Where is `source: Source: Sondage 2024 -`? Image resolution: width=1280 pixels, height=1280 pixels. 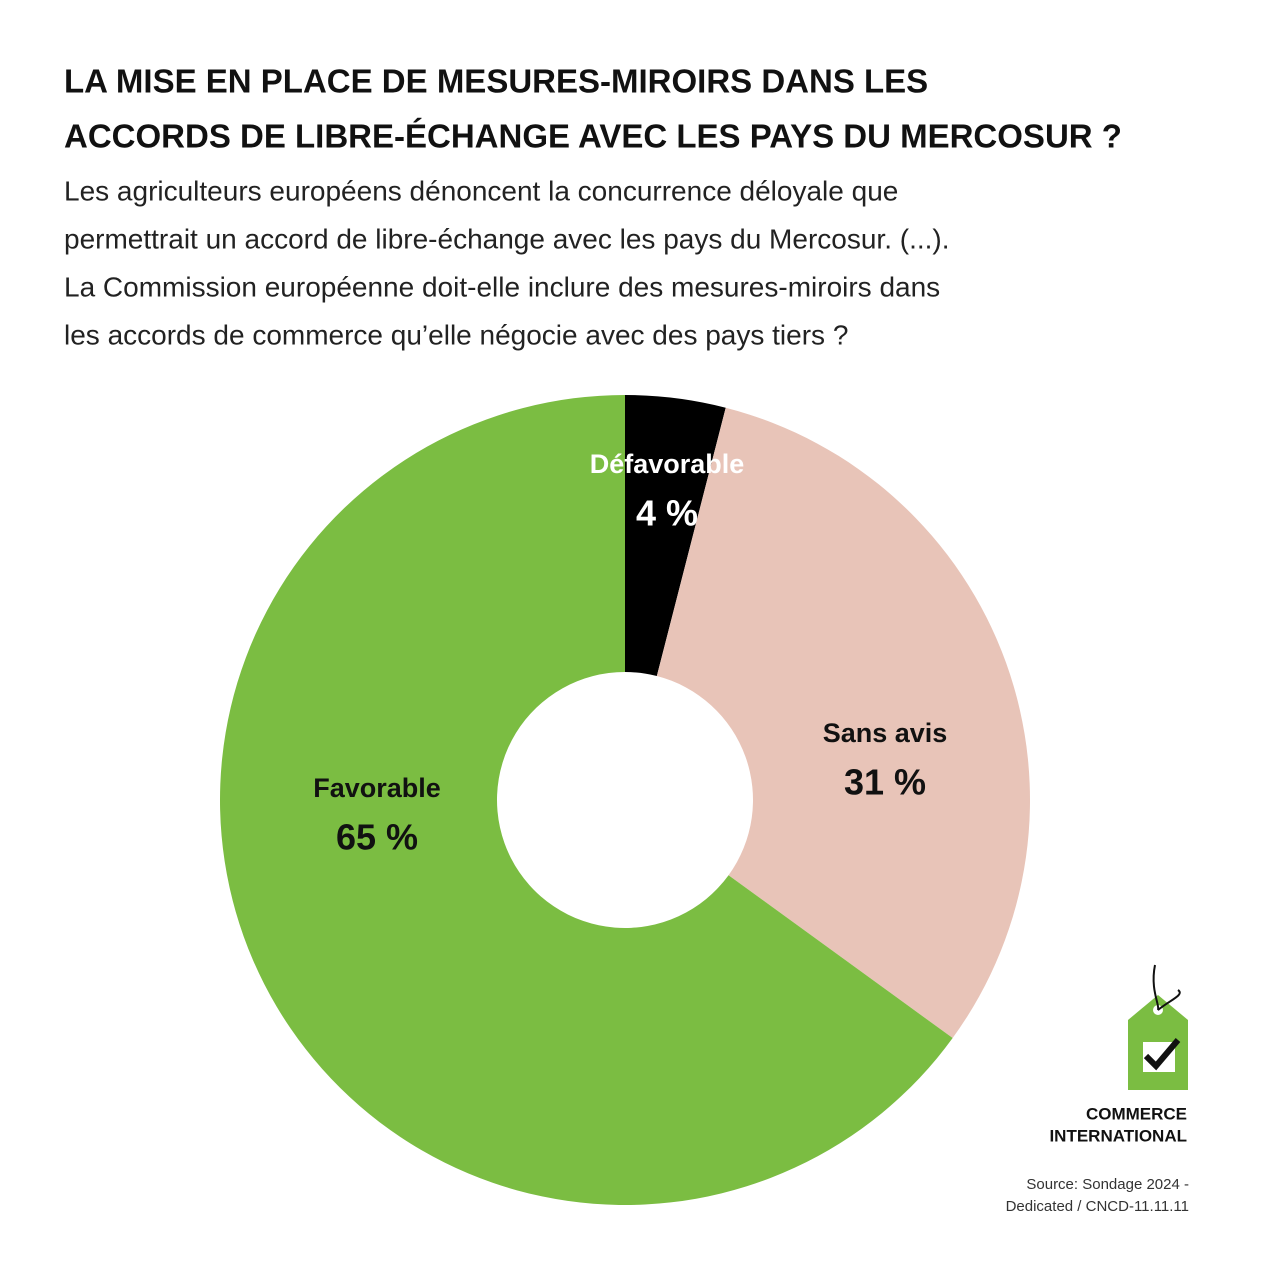
source: Source: Sondage 2024 - is located at coordinates (1107, 1184).